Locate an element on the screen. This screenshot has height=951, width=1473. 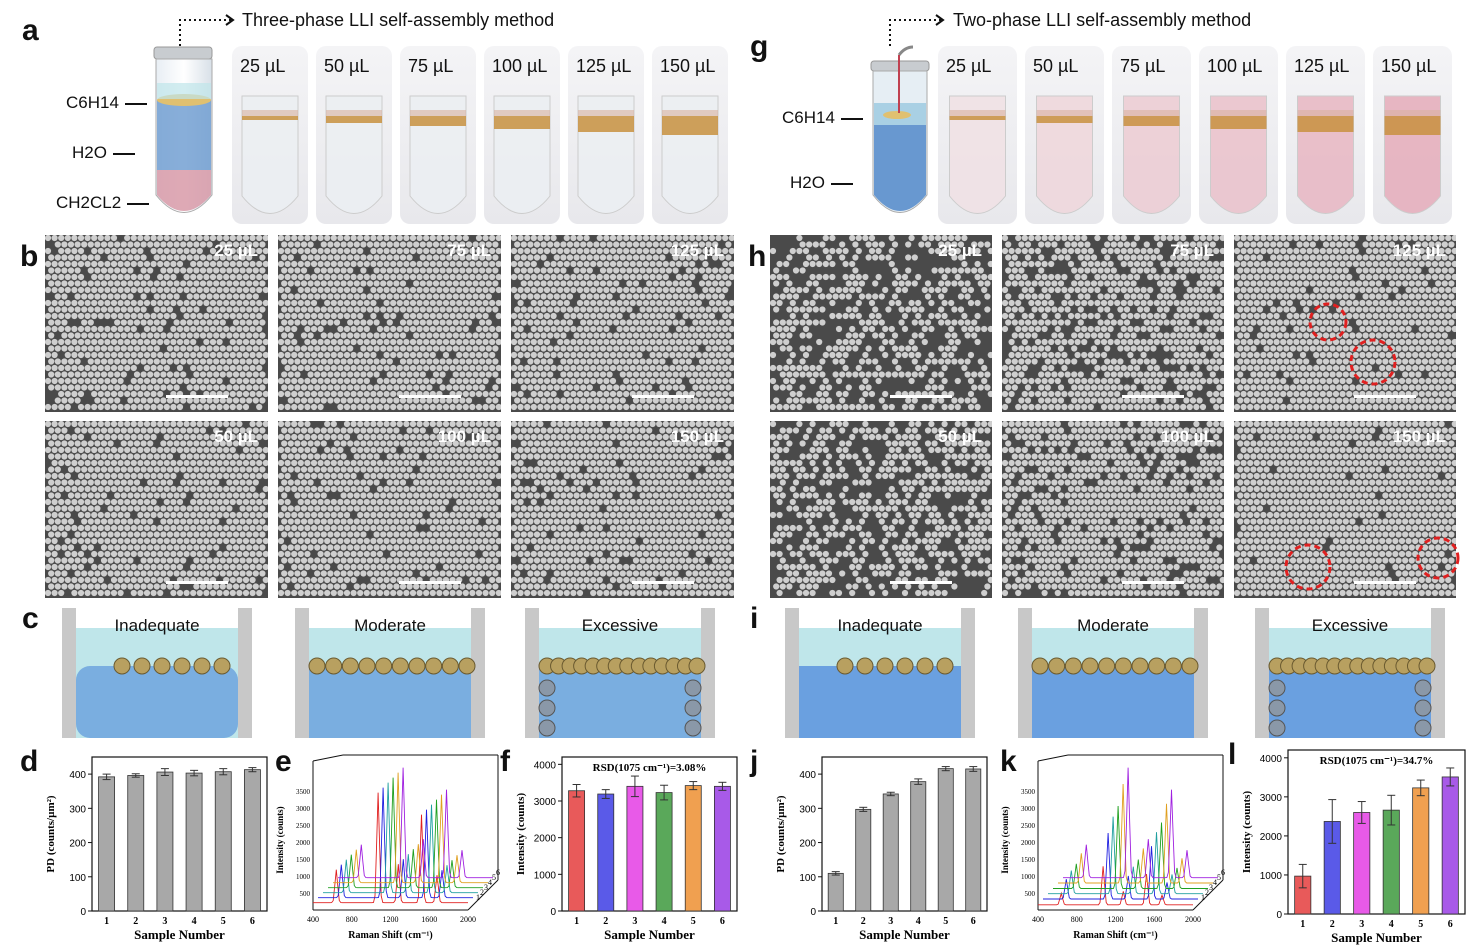
panel-label-l: l is located at coordinates (1232, 754).